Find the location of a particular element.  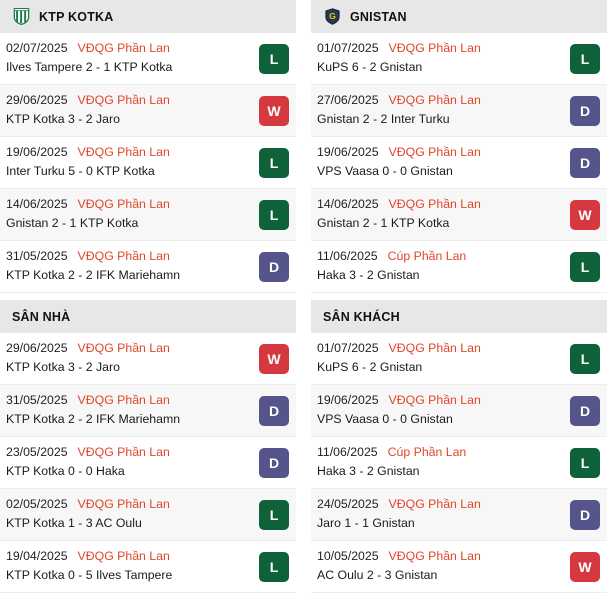

match-meta: 31/05/2025 VĐQG Phần Lan is located at coordinates (151, 256).